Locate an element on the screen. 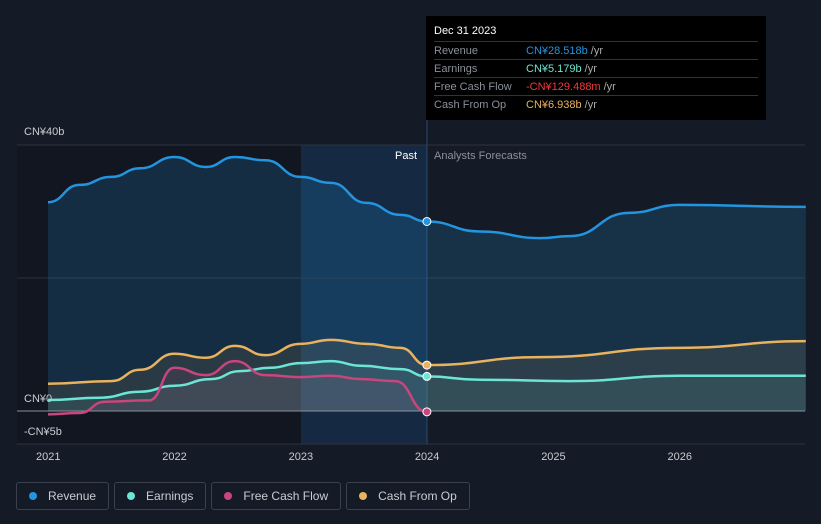 Image resolution: width=821 pixels, height=524 pixels. legend-revenue: Revenue is located at coordinates (63, 496).